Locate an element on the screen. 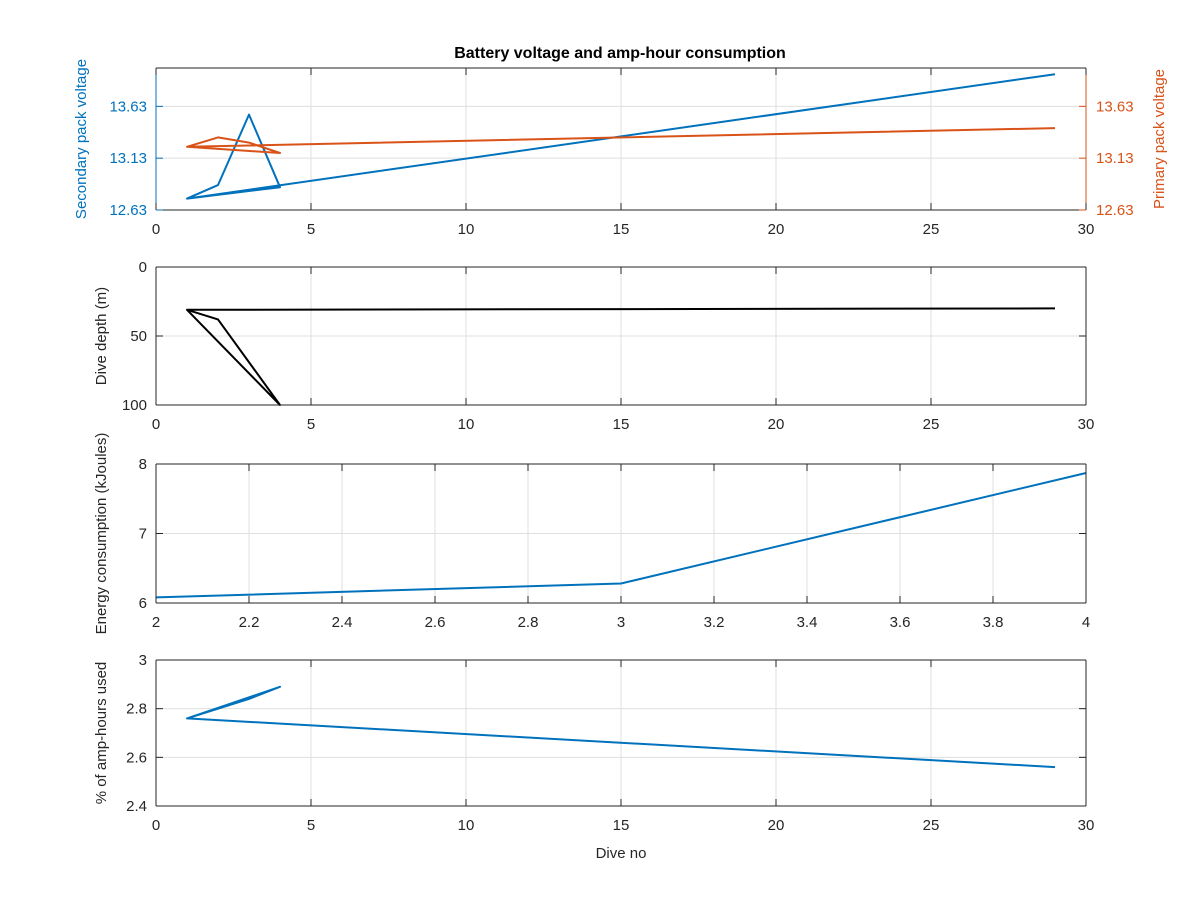 This screenshot has height=905, width=1200. x-tick-label: 2.4 is located at coordinates (342, 622).